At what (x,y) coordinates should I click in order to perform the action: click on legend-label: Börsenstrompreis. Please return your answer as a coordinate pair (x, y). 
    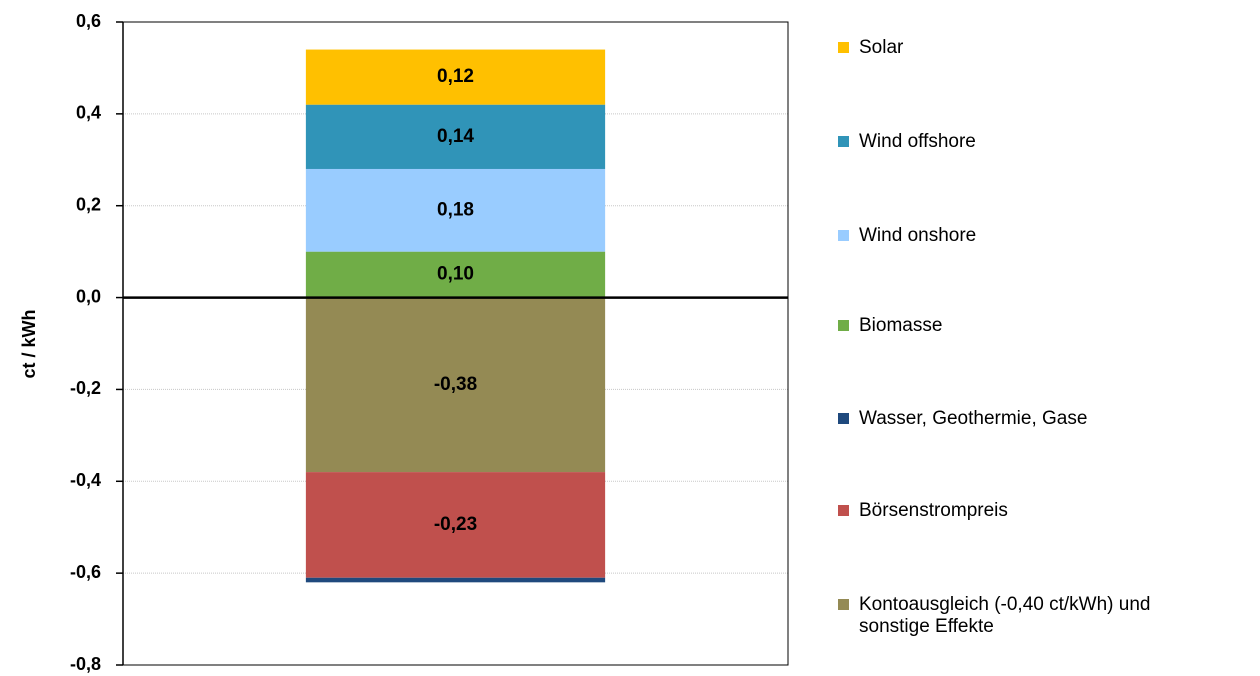
    Looking at the image, I should click on (933, 510).